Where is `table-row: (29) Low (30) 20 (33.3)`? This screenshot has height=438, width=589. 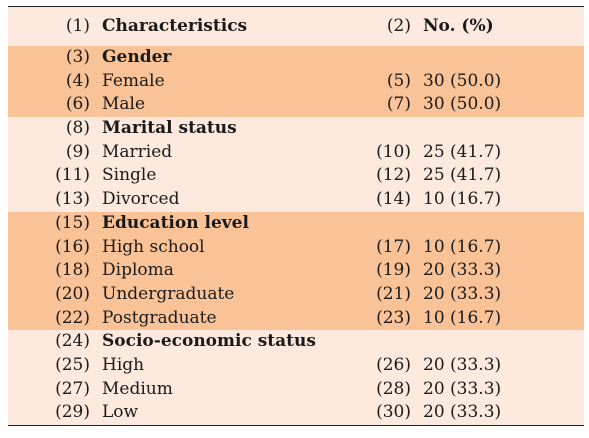 table-row: (29) Low (30) 20 (33.3) is located at coordinates (296, 413).